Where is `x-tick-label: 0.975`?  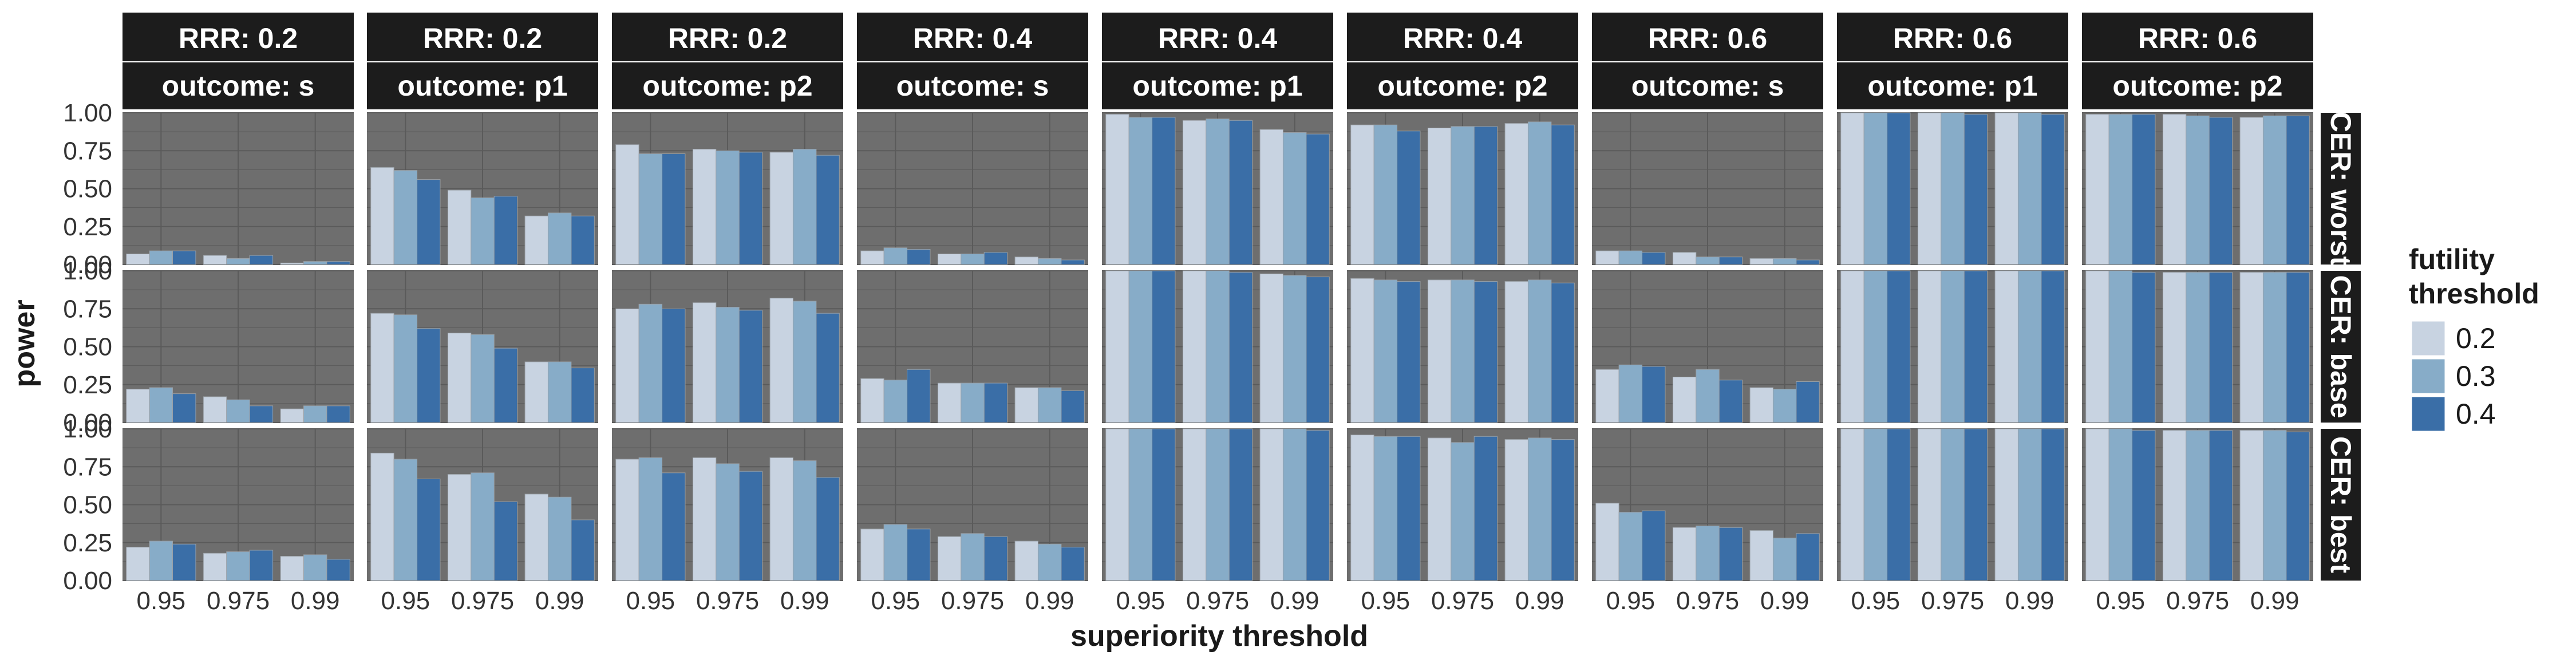 x-tick-label: 0.975 is located at coordinates (972, 601).